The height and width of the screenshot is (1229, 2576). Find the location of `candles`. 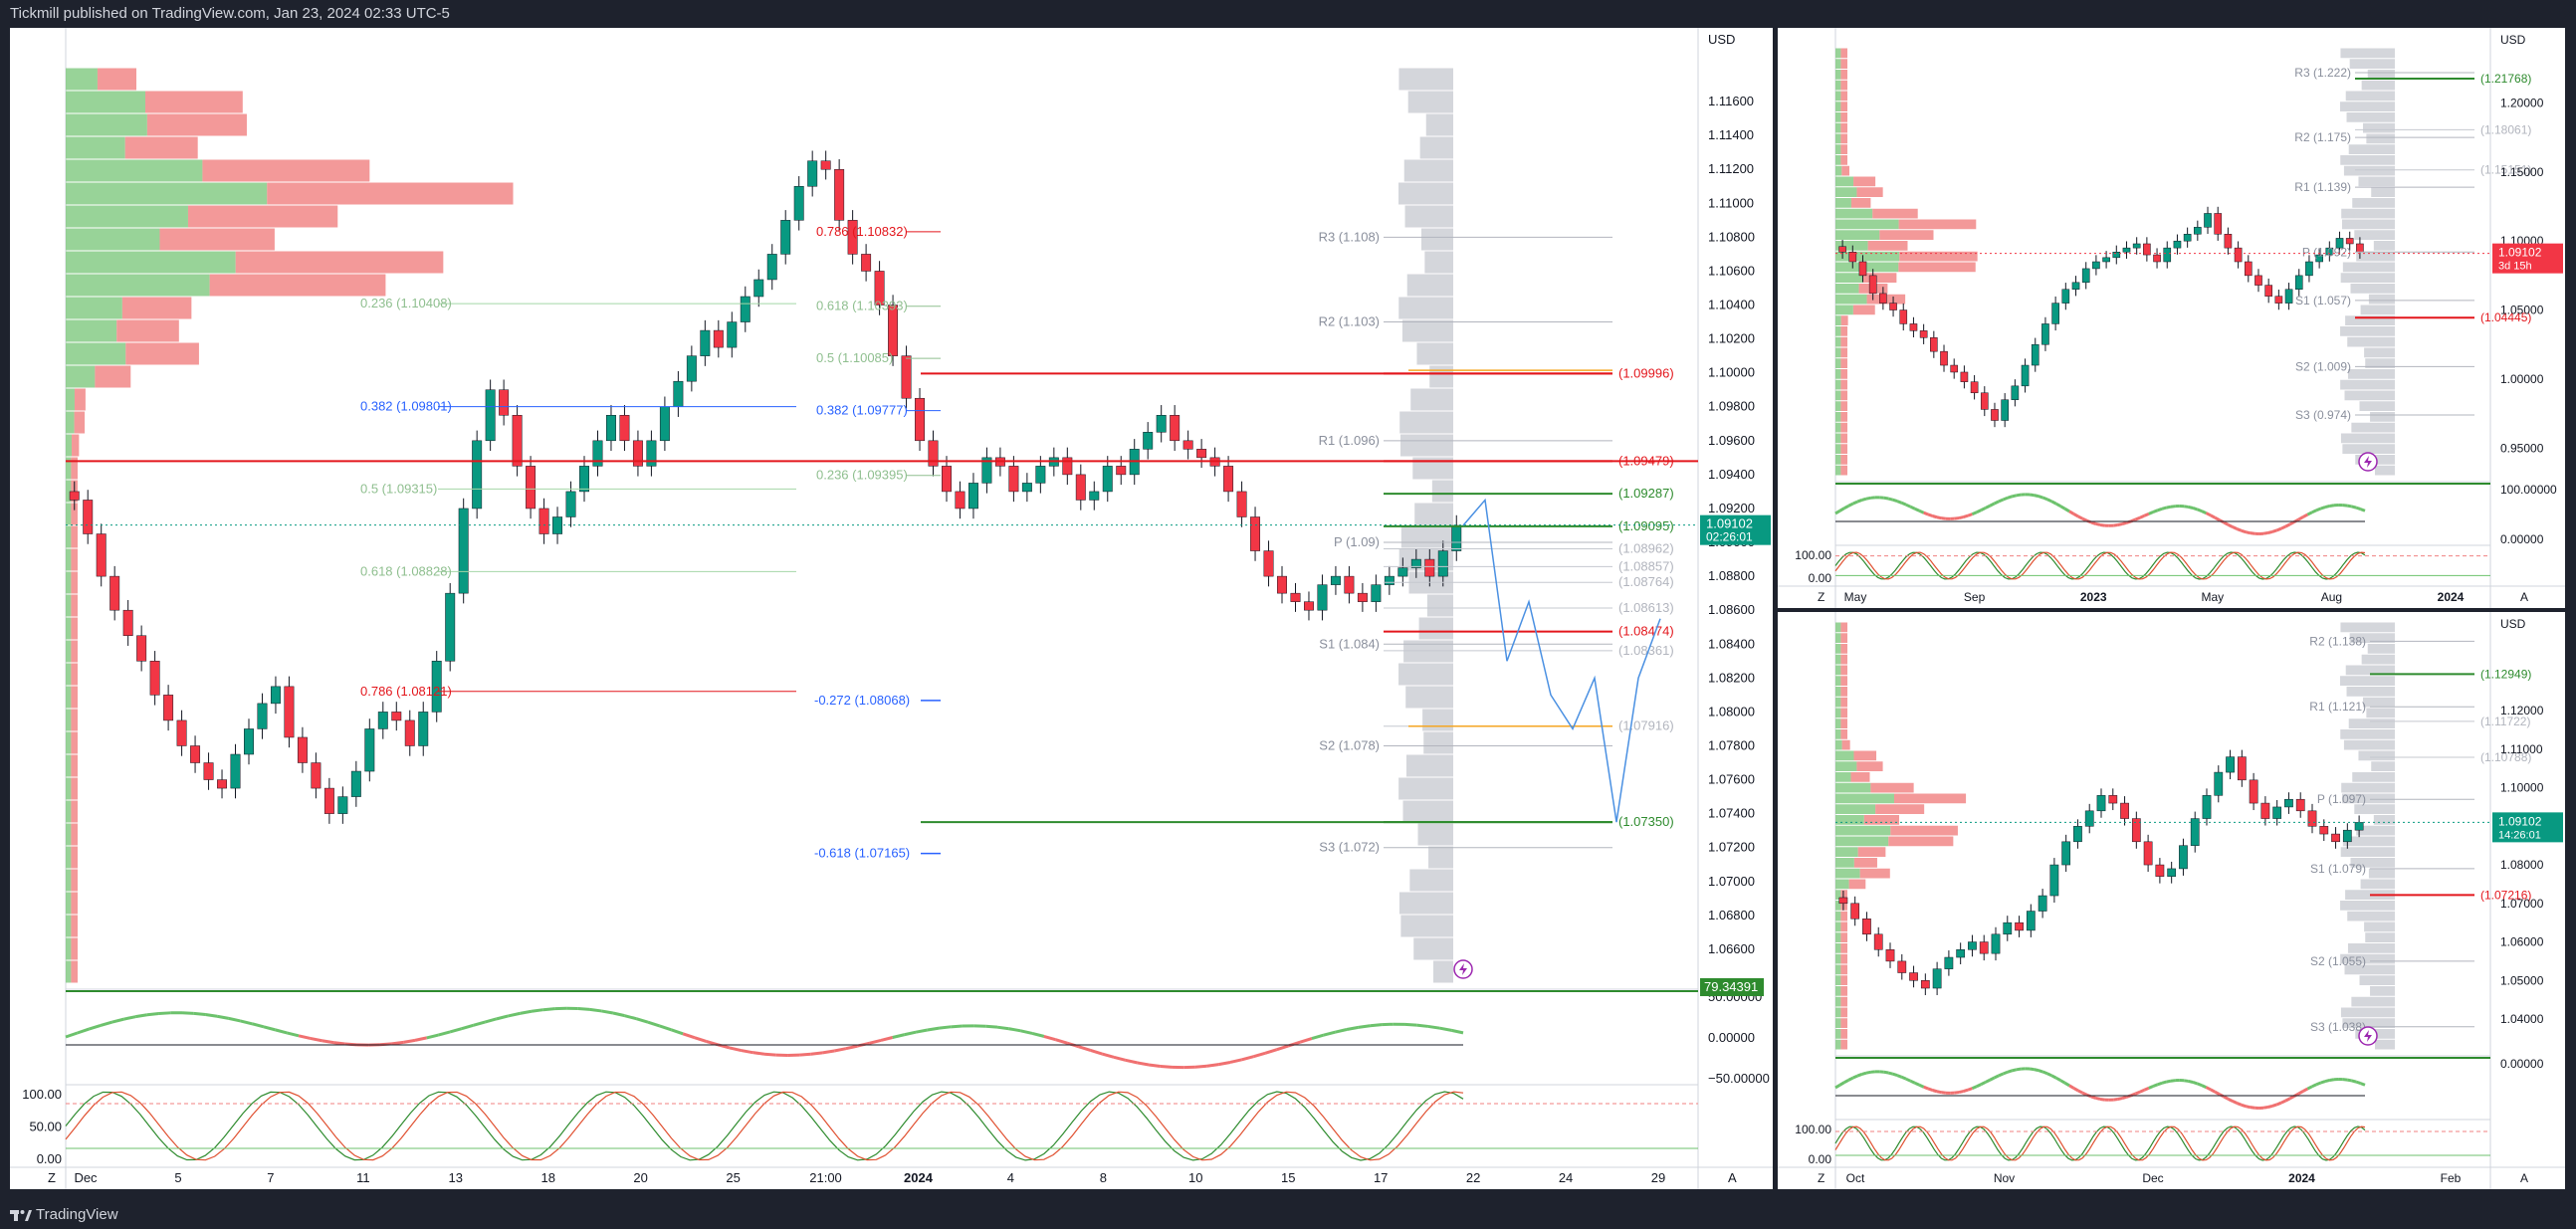

candles is located at coordinates (2101, 317).